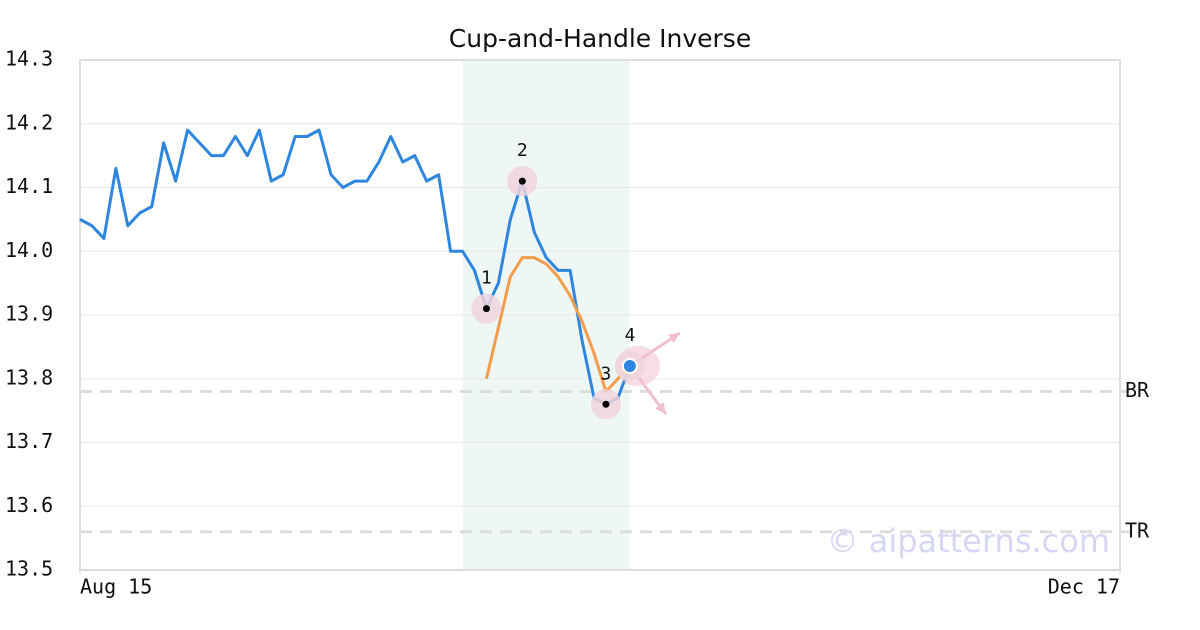  Describe the element at coordinates (522, 150) in the screenshot. I see `point-label: 2` at that location.